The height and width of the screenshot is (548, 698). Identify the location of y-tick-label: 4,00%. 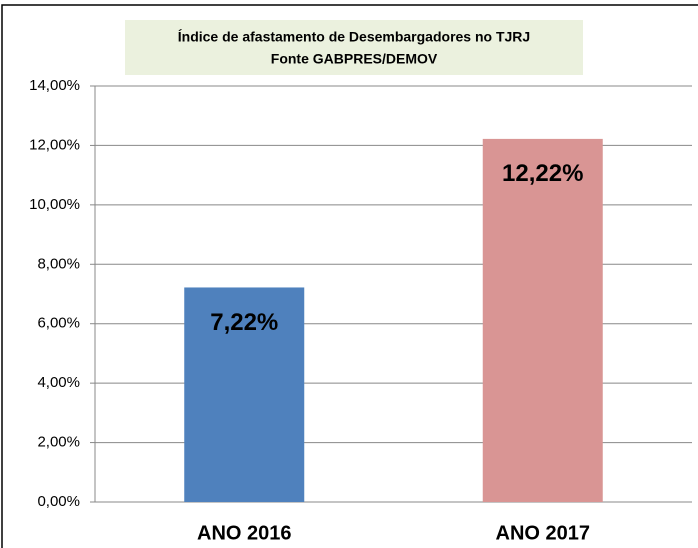
(58, 382).